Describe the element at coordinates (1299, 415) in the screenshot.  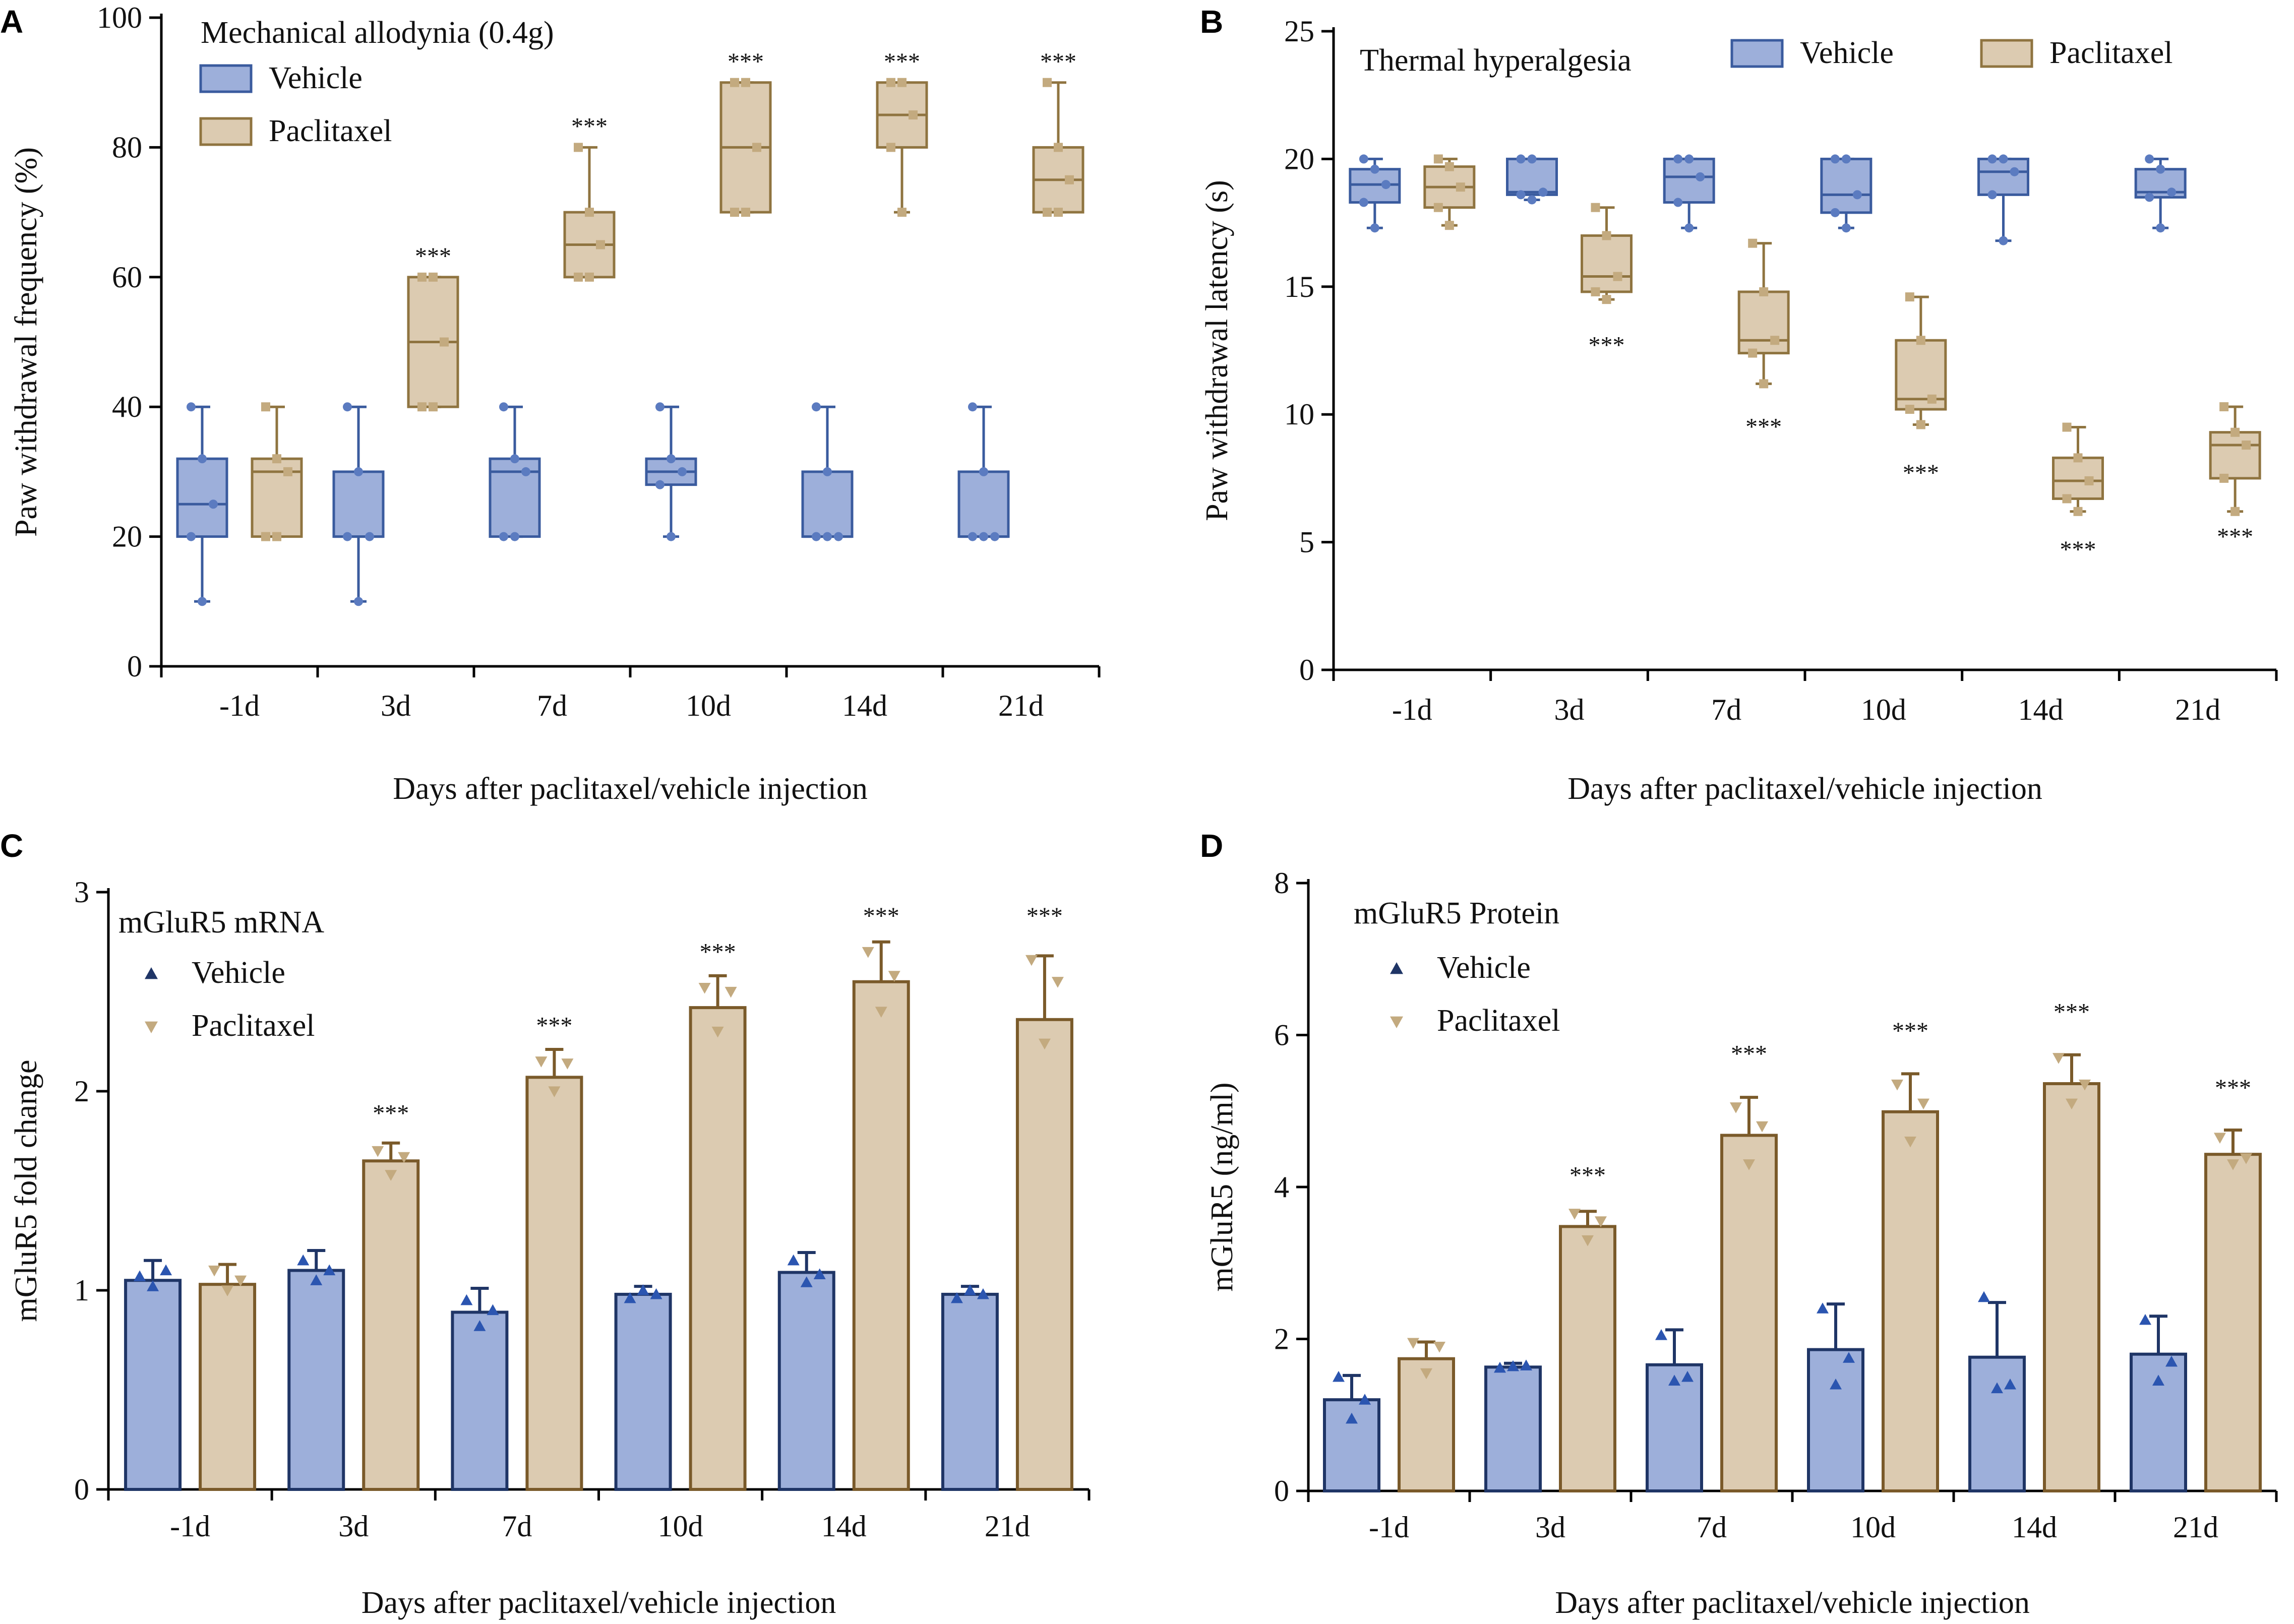
I see `y-tick-label: 10` at that location.